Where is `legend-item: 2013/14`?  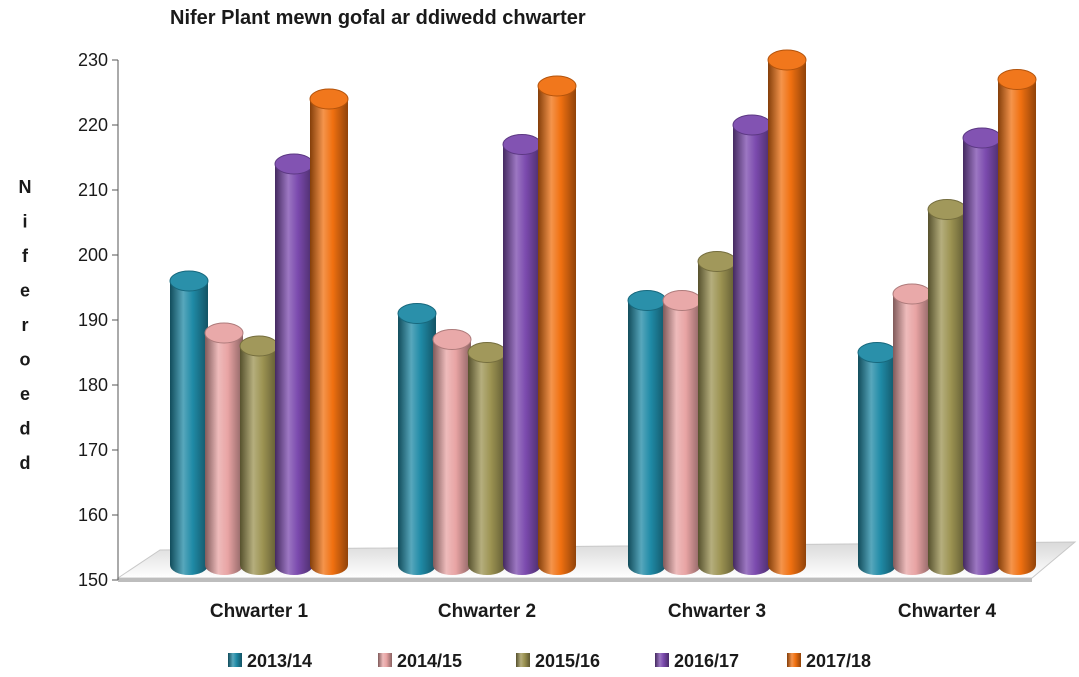 legend-item: 2013/14 is located at coordinates (270, 661).